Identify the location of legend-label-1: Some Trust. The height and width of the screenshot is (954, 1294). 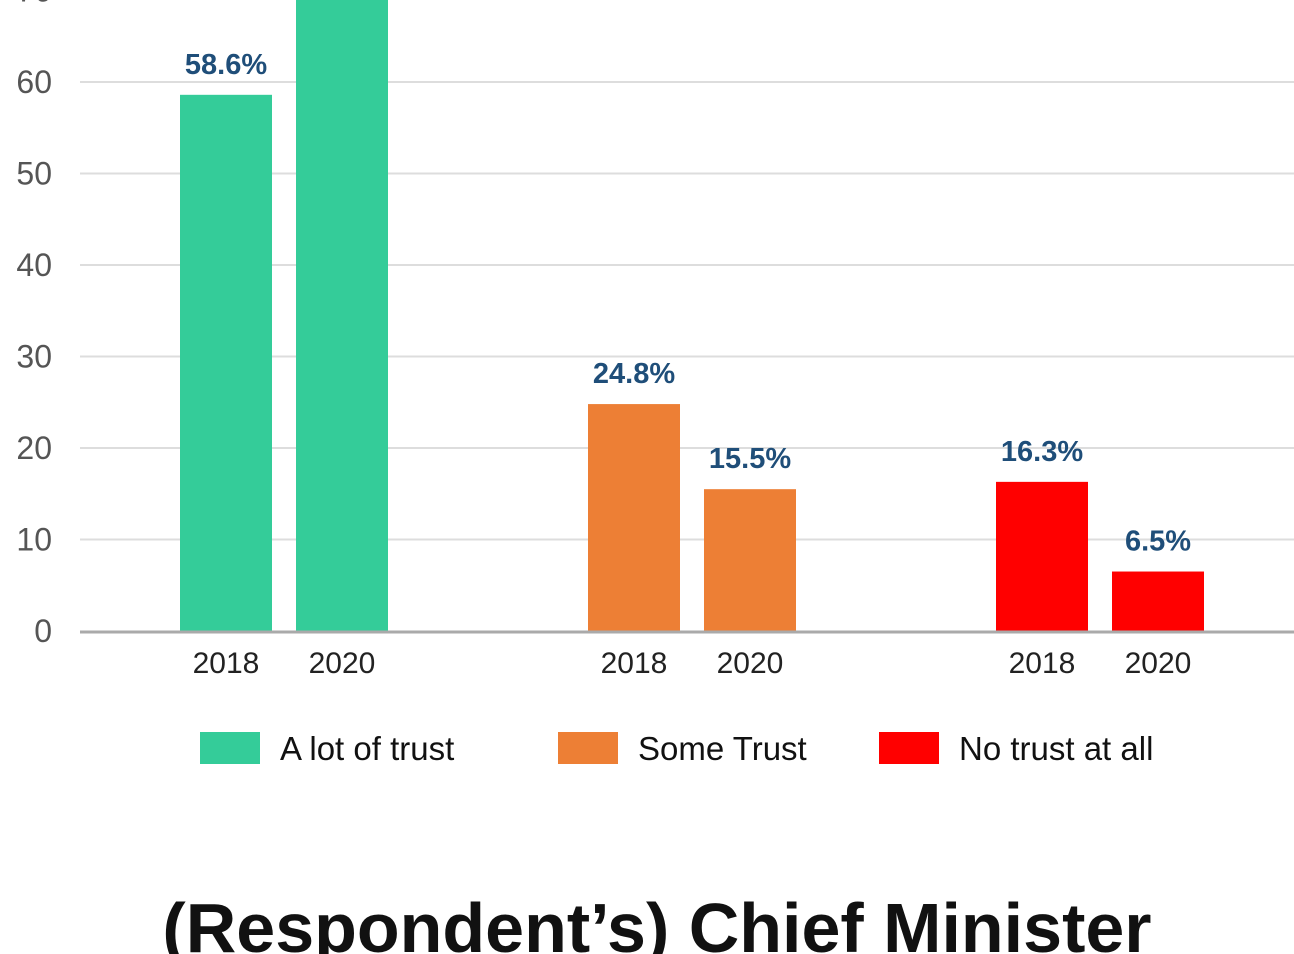
(722, 748).